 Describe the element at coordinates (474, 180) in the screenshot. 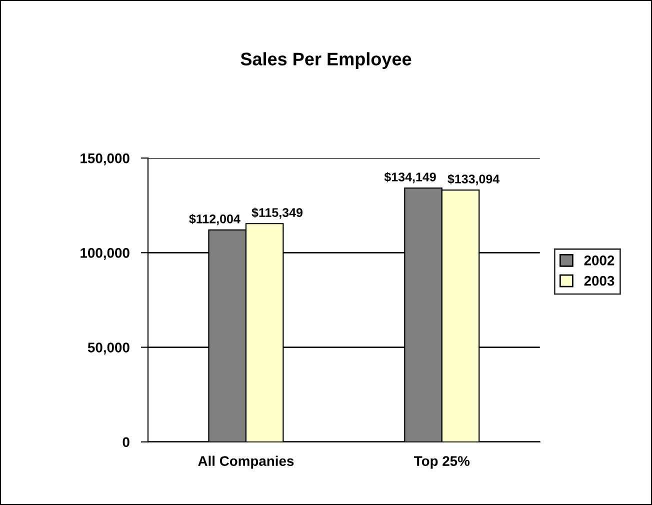

I see `data-label: $133,094` at that location.